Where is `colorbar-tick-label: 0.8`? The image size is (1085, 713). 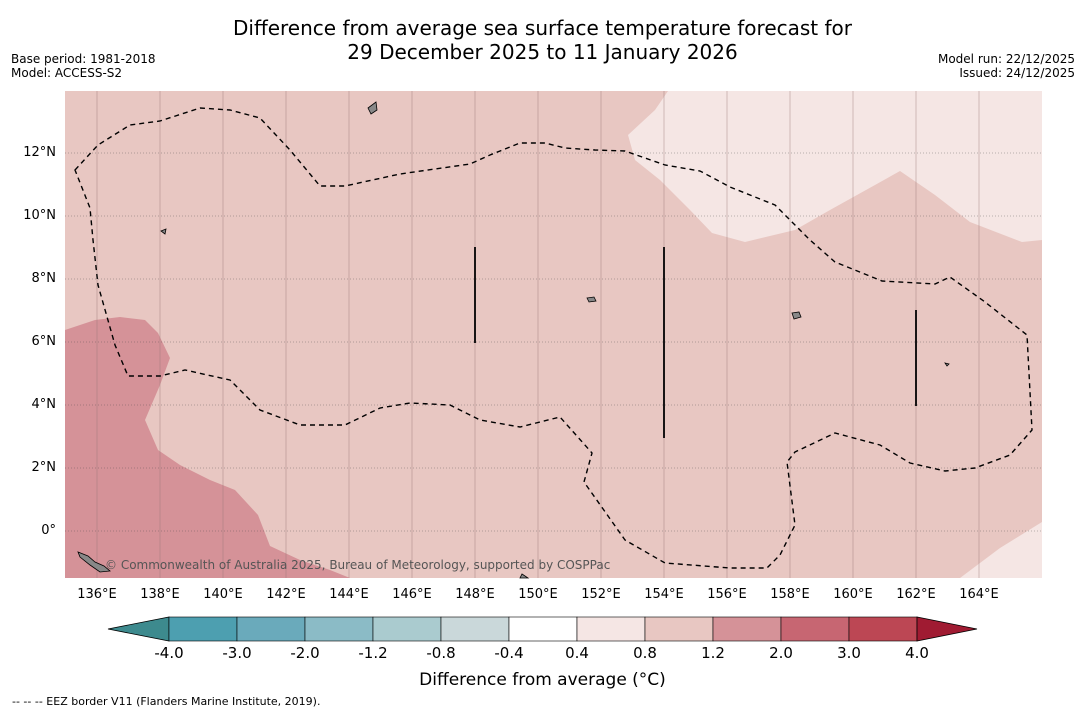
colorbar-tick-label: 0.8 is located at coordinates (645, 653).